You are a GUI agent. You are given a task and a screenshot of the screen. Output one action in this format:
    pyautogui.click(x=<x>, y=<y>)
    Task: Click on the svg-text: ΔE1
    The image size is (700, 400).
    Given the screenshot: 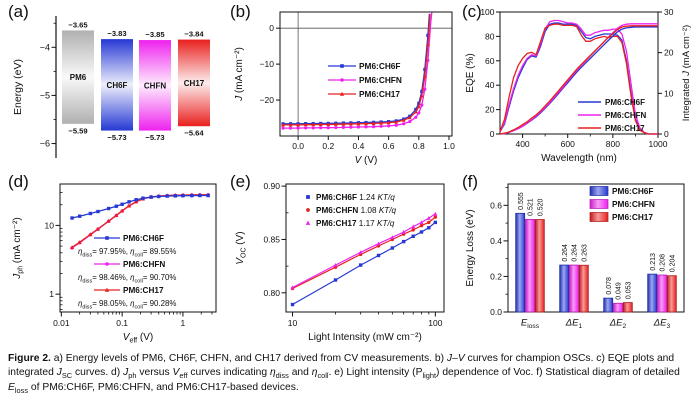 What is the action you would take?
    pyautogui.click(x=574, y=324)
    